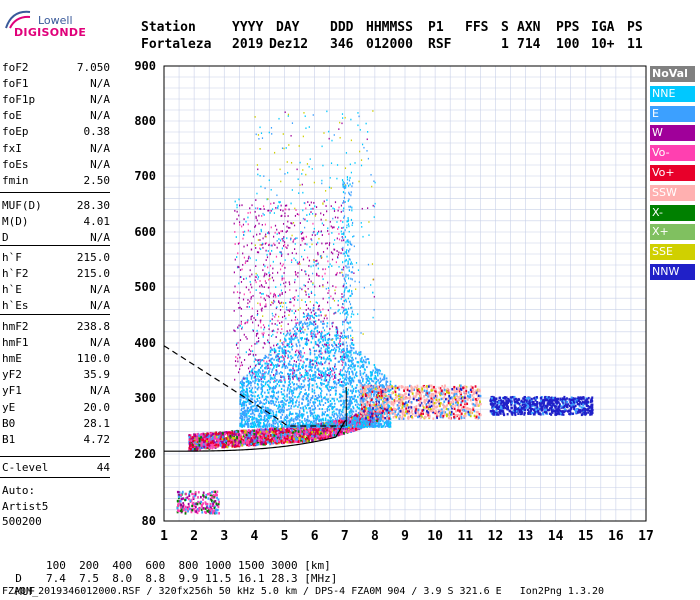 This screenshot has width=700, height=600. What do you see at coordinates (56, 149) in the screenshot?
I see `param-row-fxi: fxI N/A` at bounding box center [56, 149].